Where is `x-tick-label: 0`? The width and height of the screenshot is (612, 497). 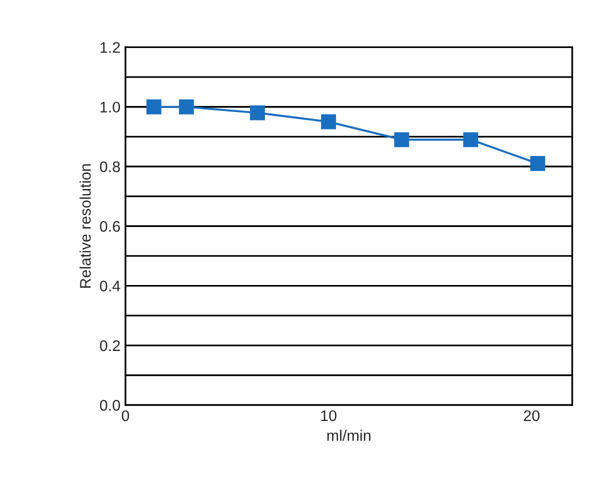
x-tick-label: 0 is located at coordinates (126, 416).